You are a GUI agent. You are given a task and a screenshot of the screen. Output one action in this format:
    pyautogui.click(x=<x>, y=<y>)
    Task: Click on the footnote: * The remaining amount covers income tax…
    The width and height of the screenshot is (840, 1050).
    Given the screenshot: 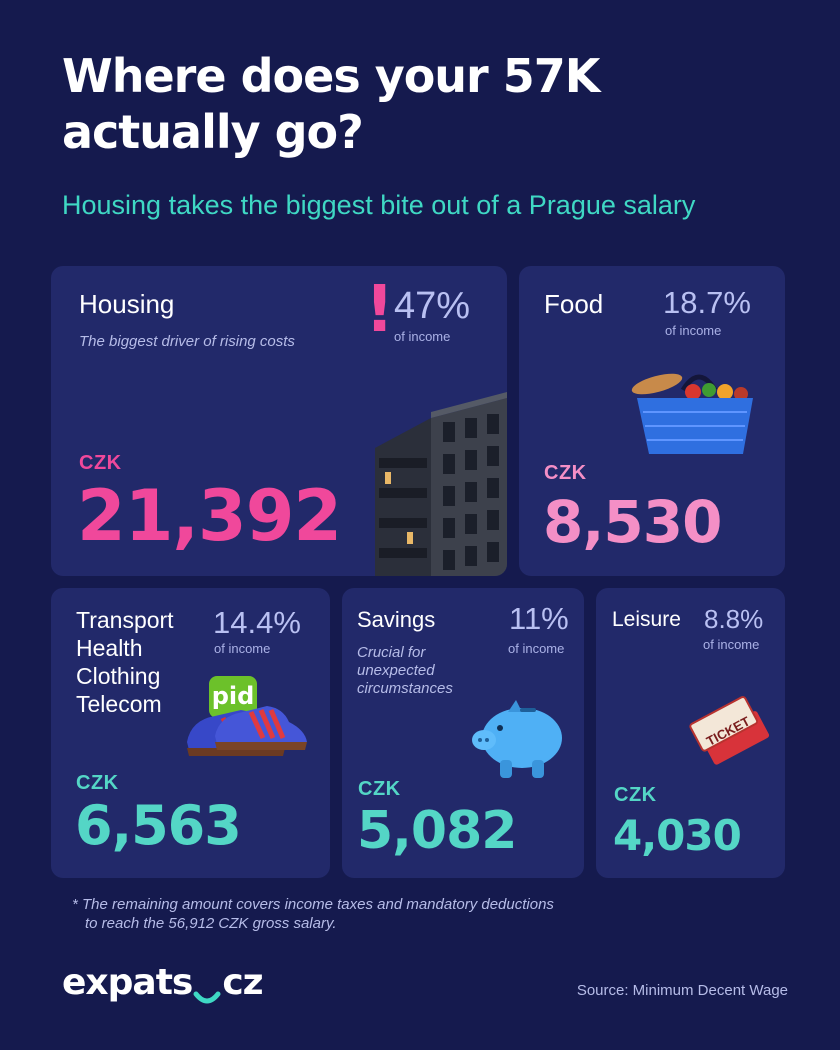 What is the action you would take?
    pyautogui.click(x=352, y=914)
    